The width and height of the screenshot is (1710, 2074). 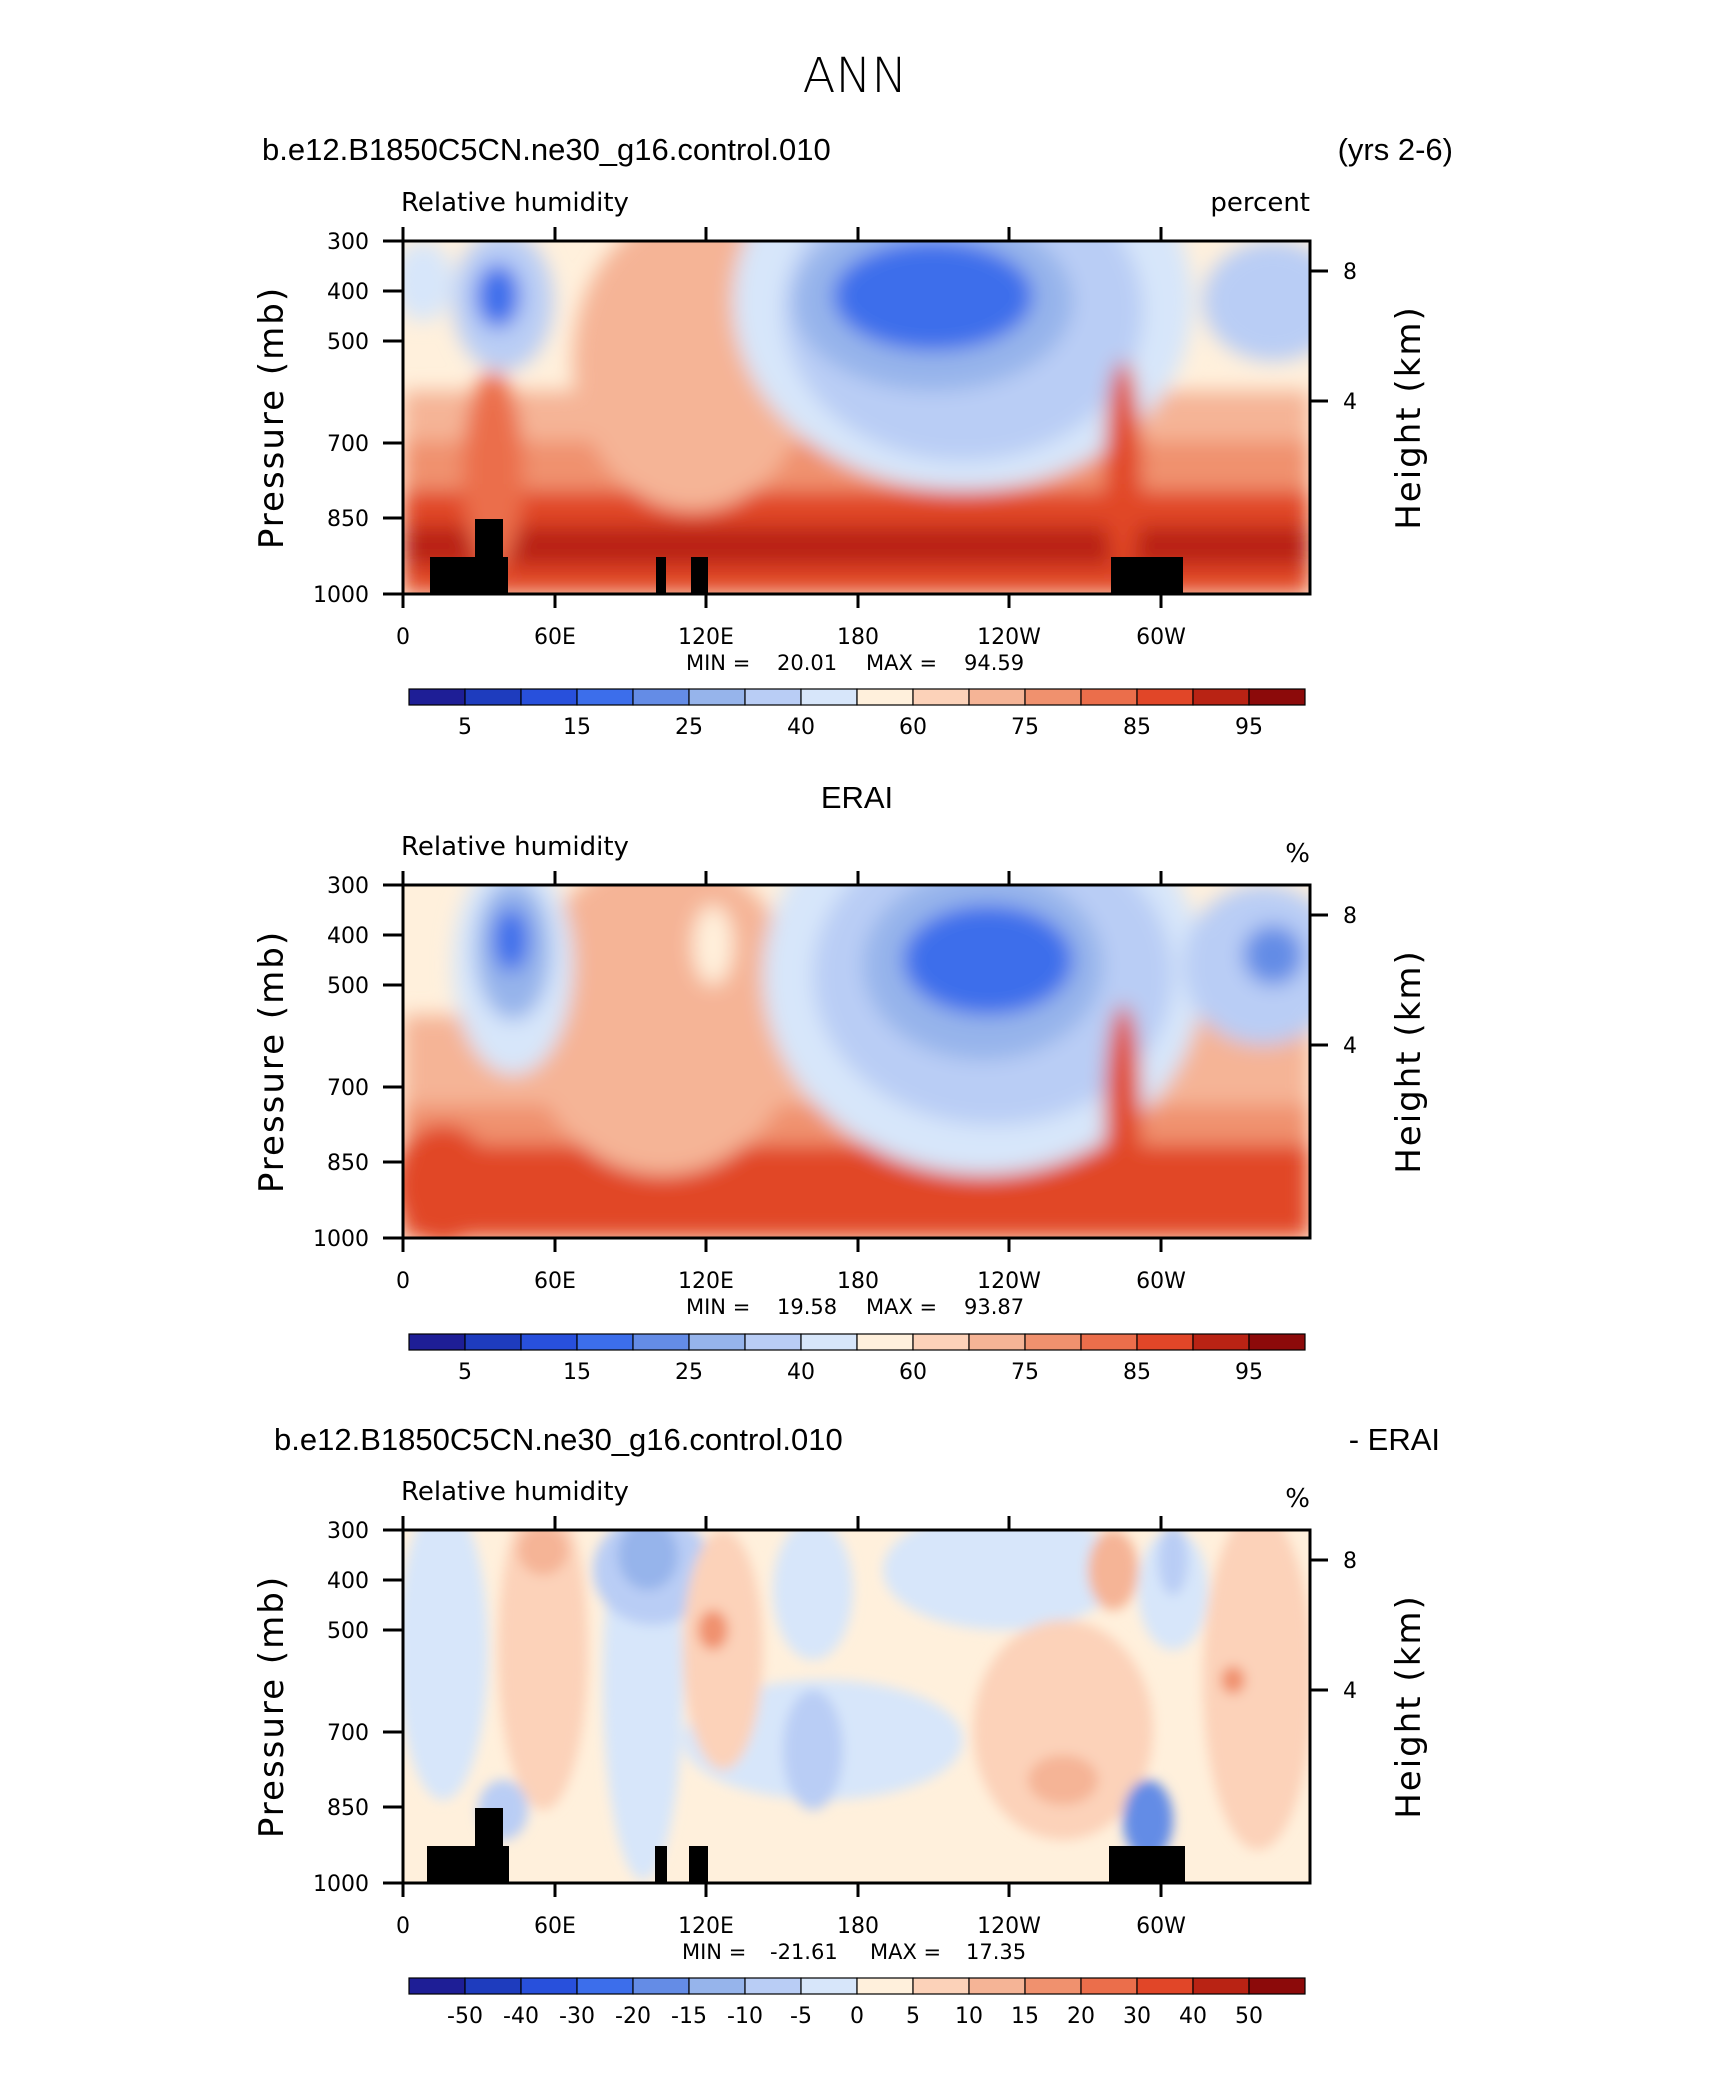 I want to click on colorbar: 5 15 25 40 60 75 85 95, so click(x=857, y=1359).